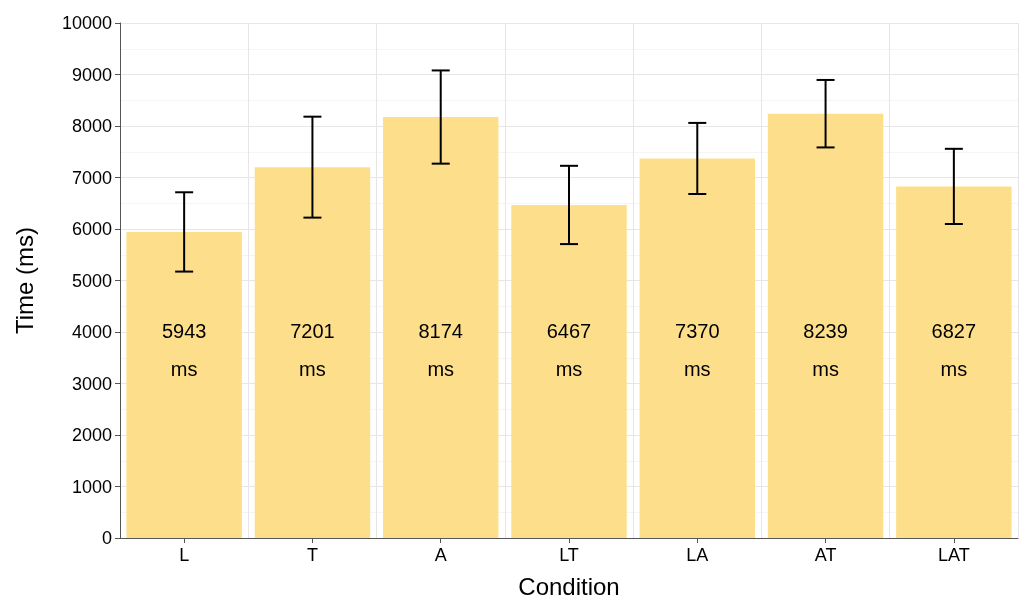 This screenshot has height=603, width=1023. What do you see at coordinates (91, 332) in the screenshot?
I see `y-tick-label: 4000` at bounding box center [91, 332].